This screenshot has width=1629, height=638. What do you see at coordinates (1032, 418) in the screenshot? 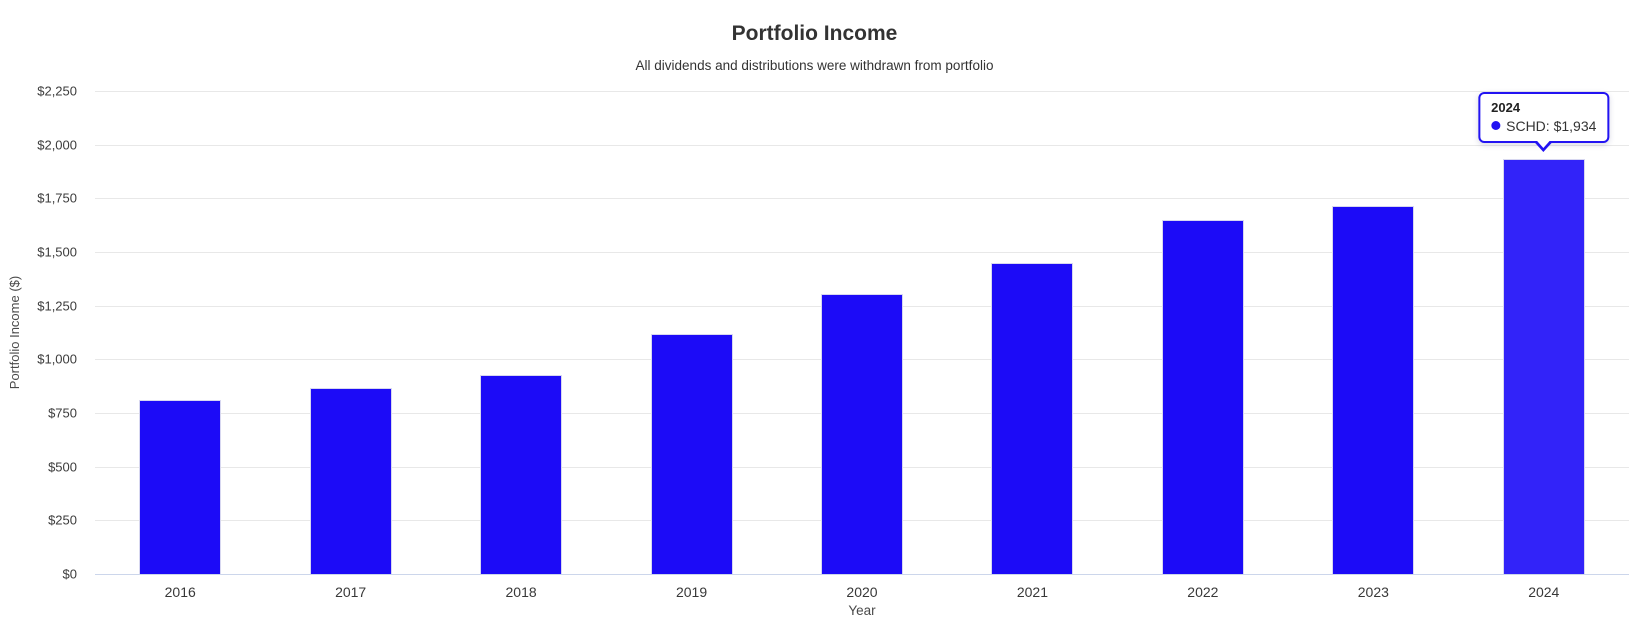
I see `bar-2021` at bounding box center [1032, 418].